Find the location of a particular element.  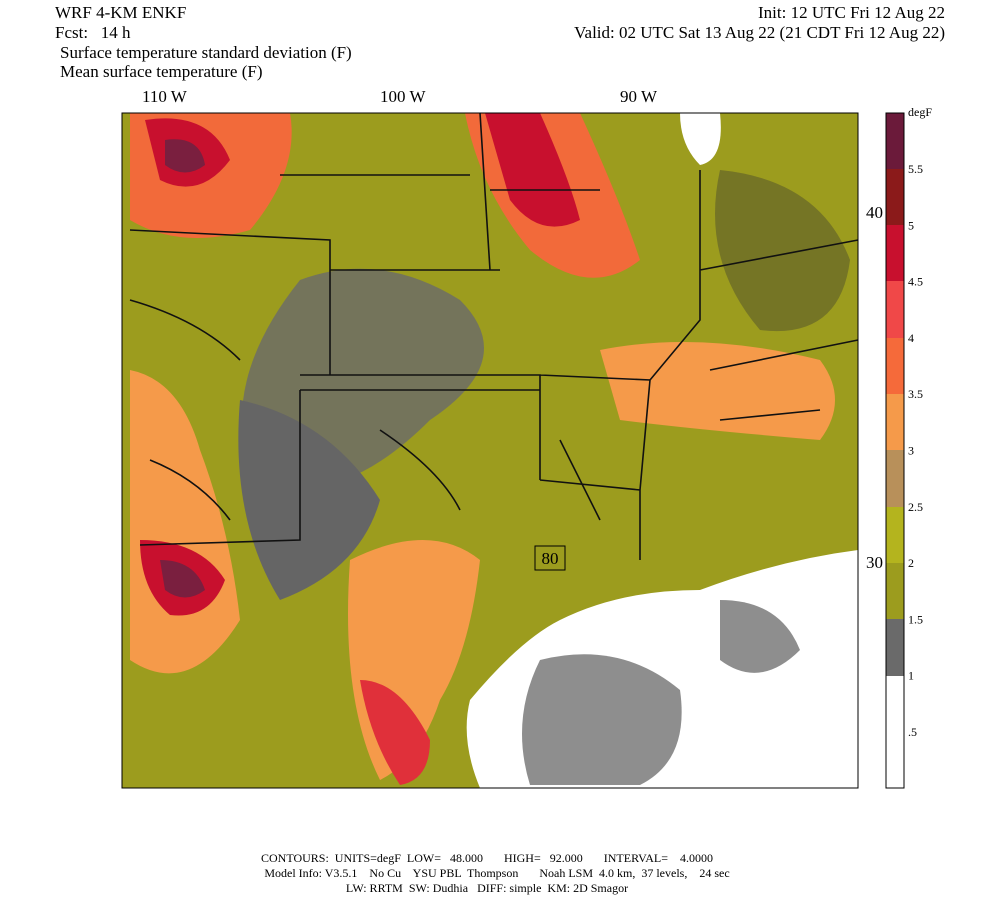

colorbar-label: 3 is located at coordinates (911, 451).